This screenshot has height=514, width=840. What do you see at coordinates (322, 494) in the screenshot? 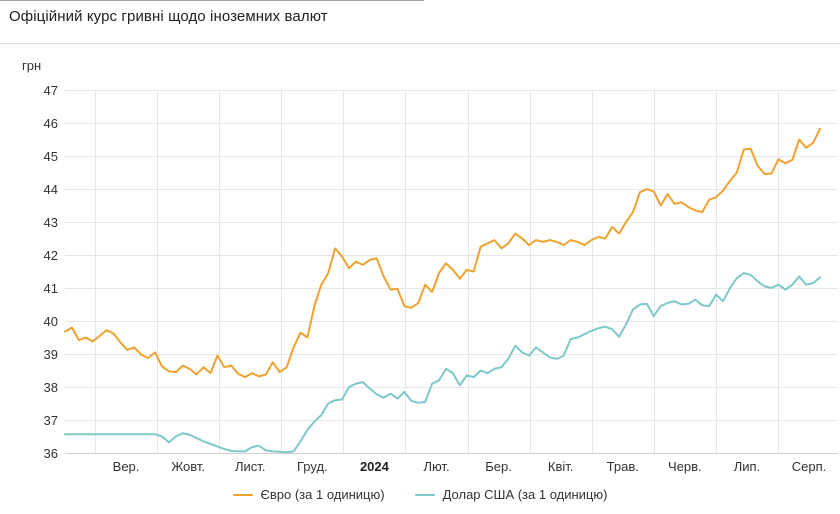
I see `legend-label: Євро (за 1 одиницю)` at bounding box center [322, 494].